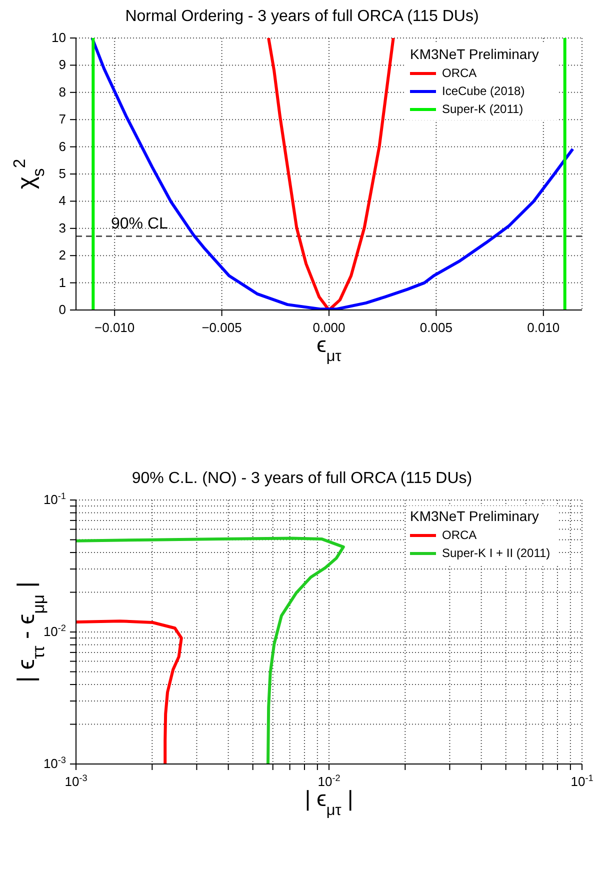 This screenshot has width=604, height=881. What do you see at coordinates (62, 309) in the screenshot?
I see `y-tick-label: 0` at bounding box center [62, 309].